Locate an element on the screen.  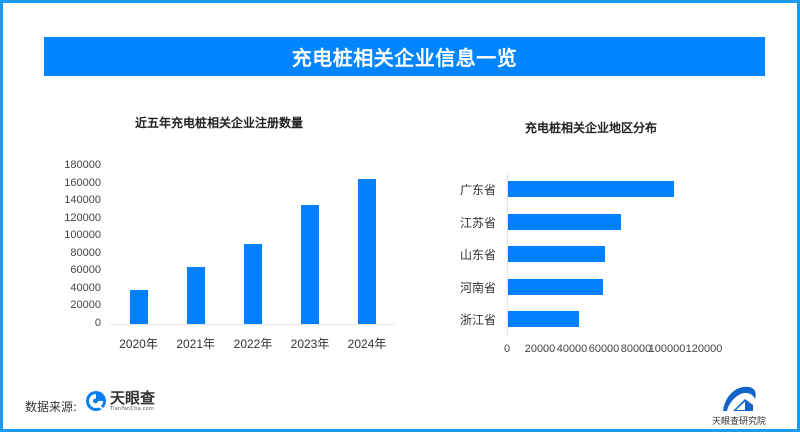
category-label: 江苏省 is located at coordinates (477, 222).